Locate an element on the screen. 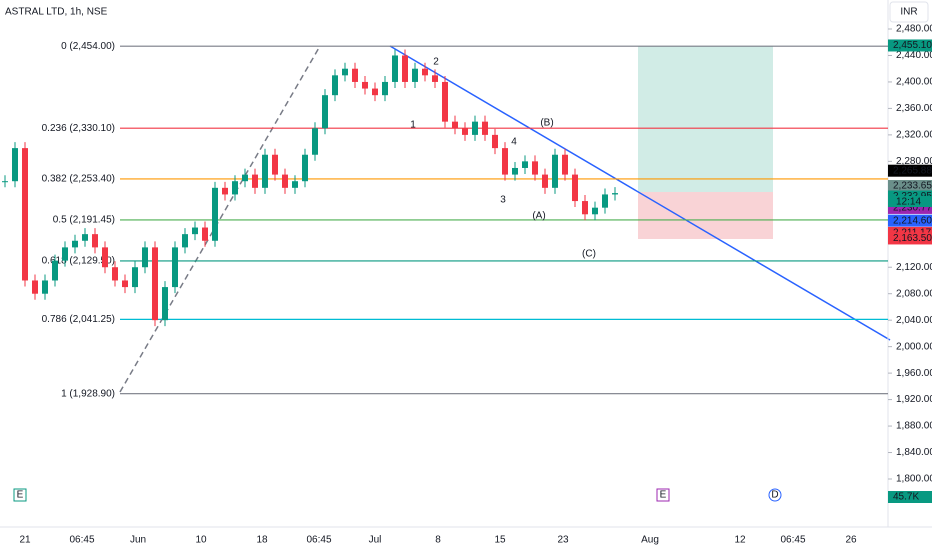 The height and width of the screenshot is (550, 932). x-tick-label: 12 is located at coordinates (740, 540).